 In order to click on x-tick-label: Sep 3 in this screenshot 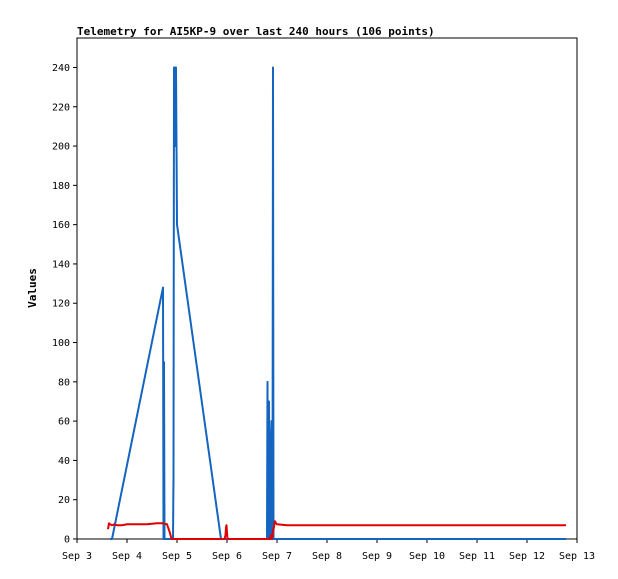, I will do `click(77, 556)`.